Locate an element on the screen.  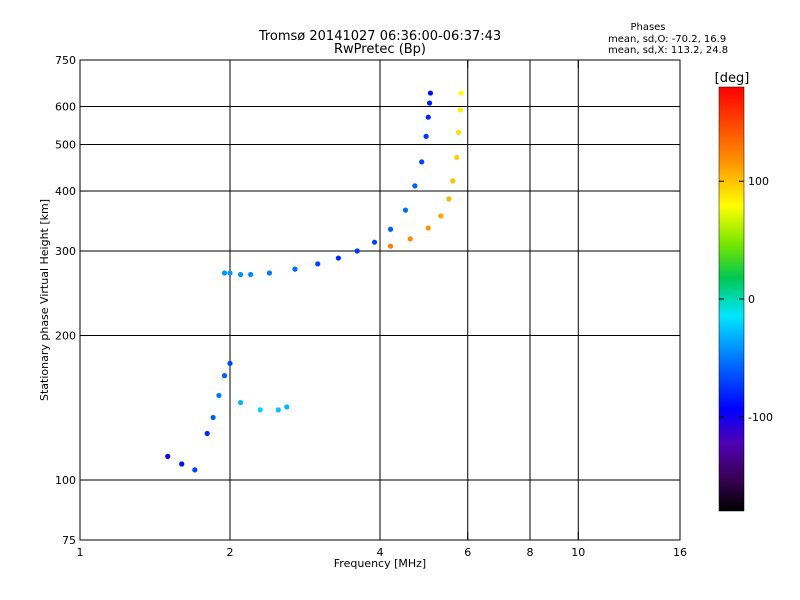
stats-header: Phases is located at coordinates (647, 27).